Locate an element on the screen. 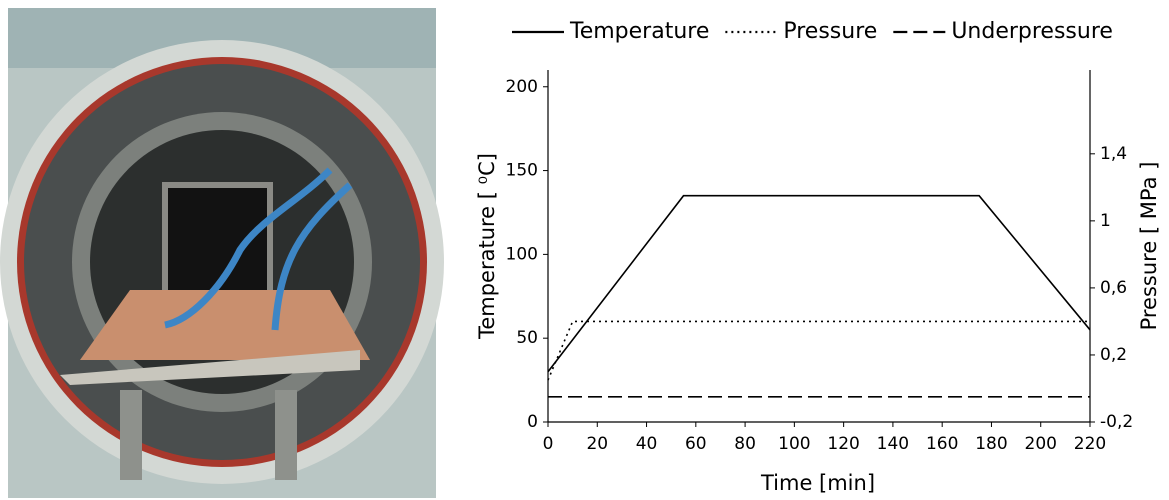  x-tick-label: 0 is located at coordinates (548, 444).